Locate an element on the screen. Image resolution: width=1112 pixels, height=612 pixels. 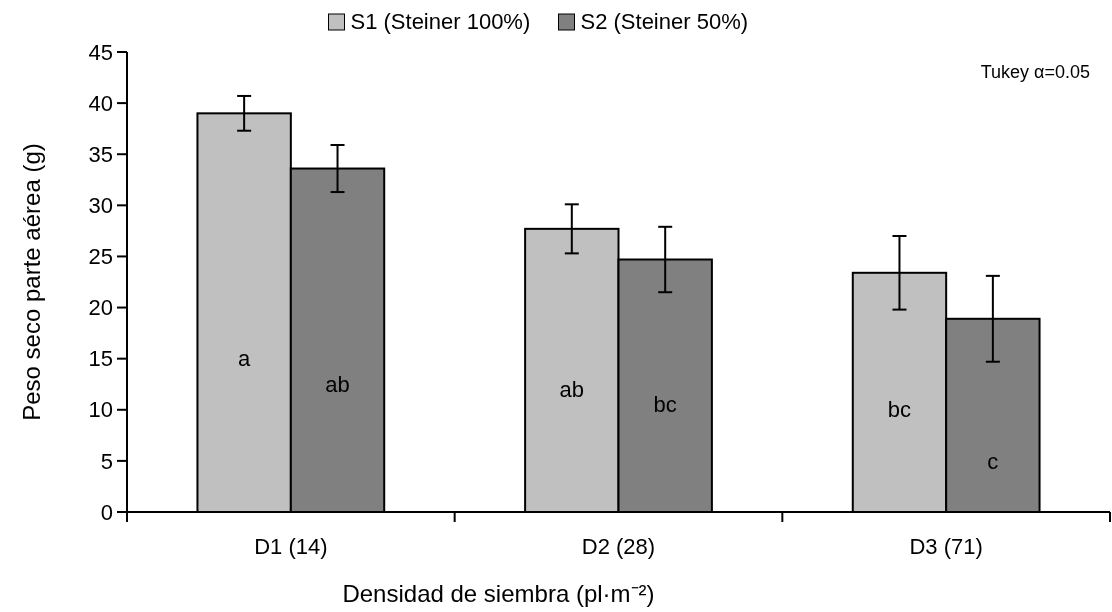
y-axis-title: Peso seco parte aérea (g) is located at coordinates (31, 282).